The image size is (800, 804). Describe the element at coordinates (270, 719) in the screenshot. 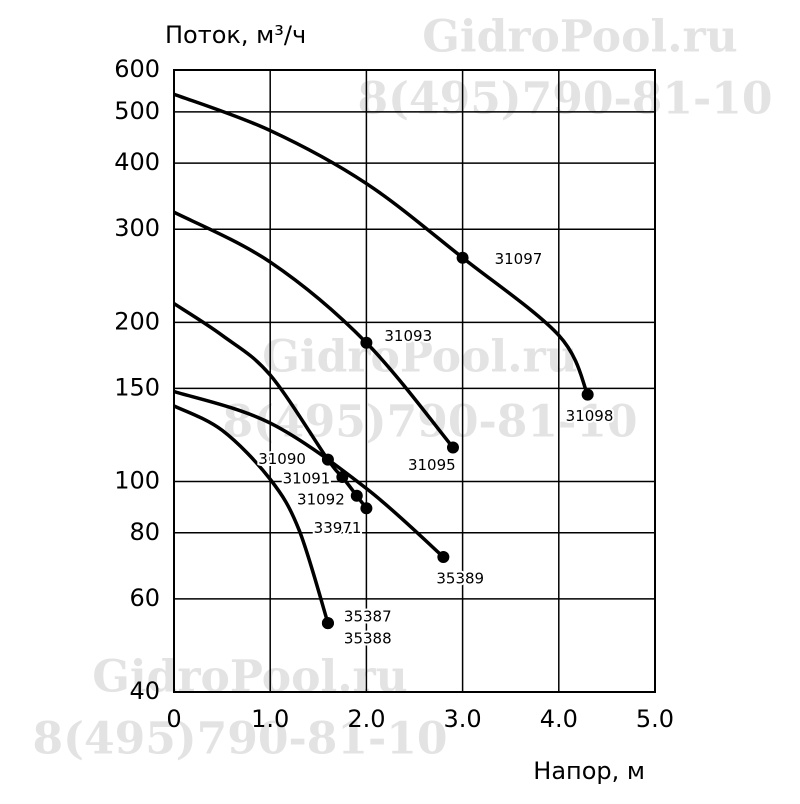

I see `x-tick-label: 1.0` at that location.